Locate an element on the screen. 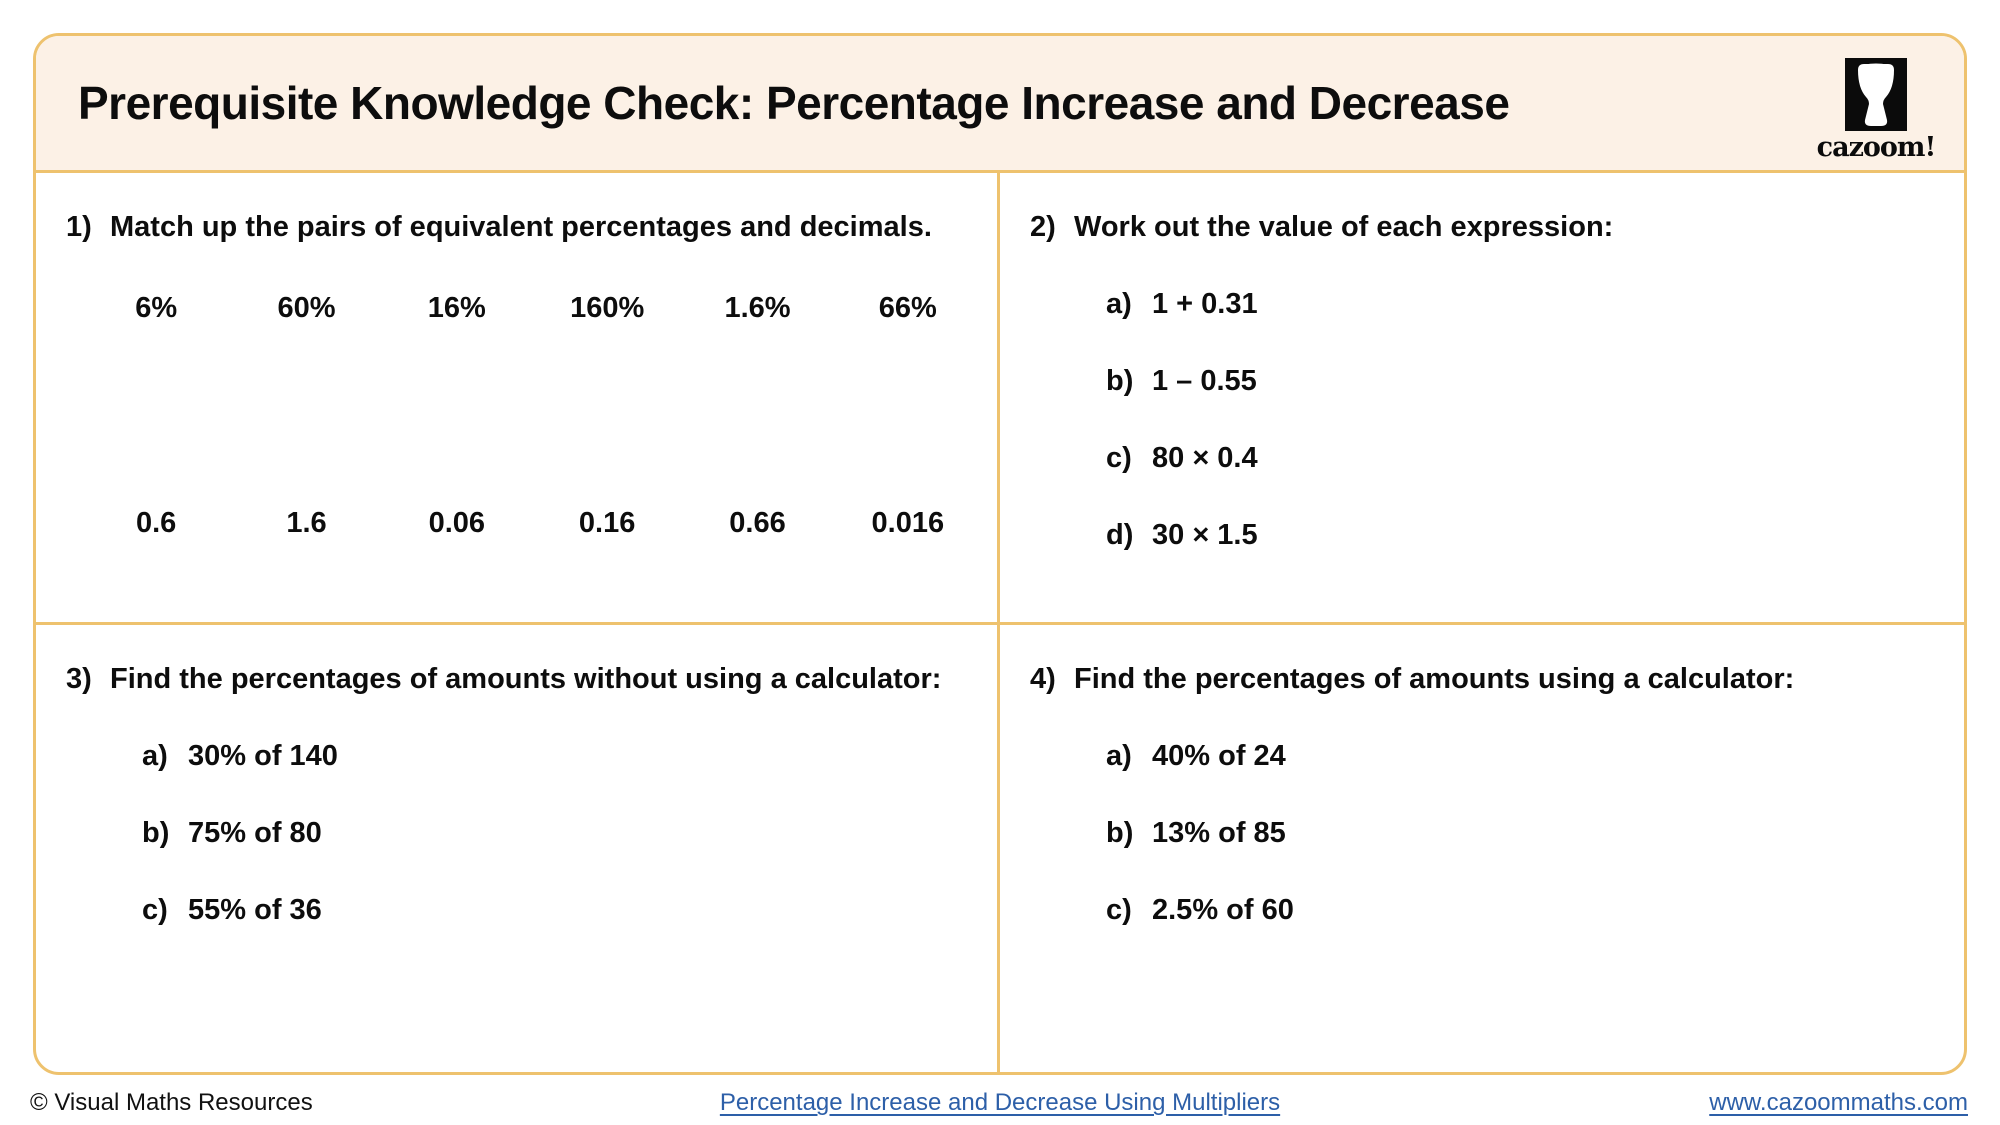 The width and height of the screenshot is (2000, 1125). decimal-value: 0.16 is located at coordinates (607, 523).